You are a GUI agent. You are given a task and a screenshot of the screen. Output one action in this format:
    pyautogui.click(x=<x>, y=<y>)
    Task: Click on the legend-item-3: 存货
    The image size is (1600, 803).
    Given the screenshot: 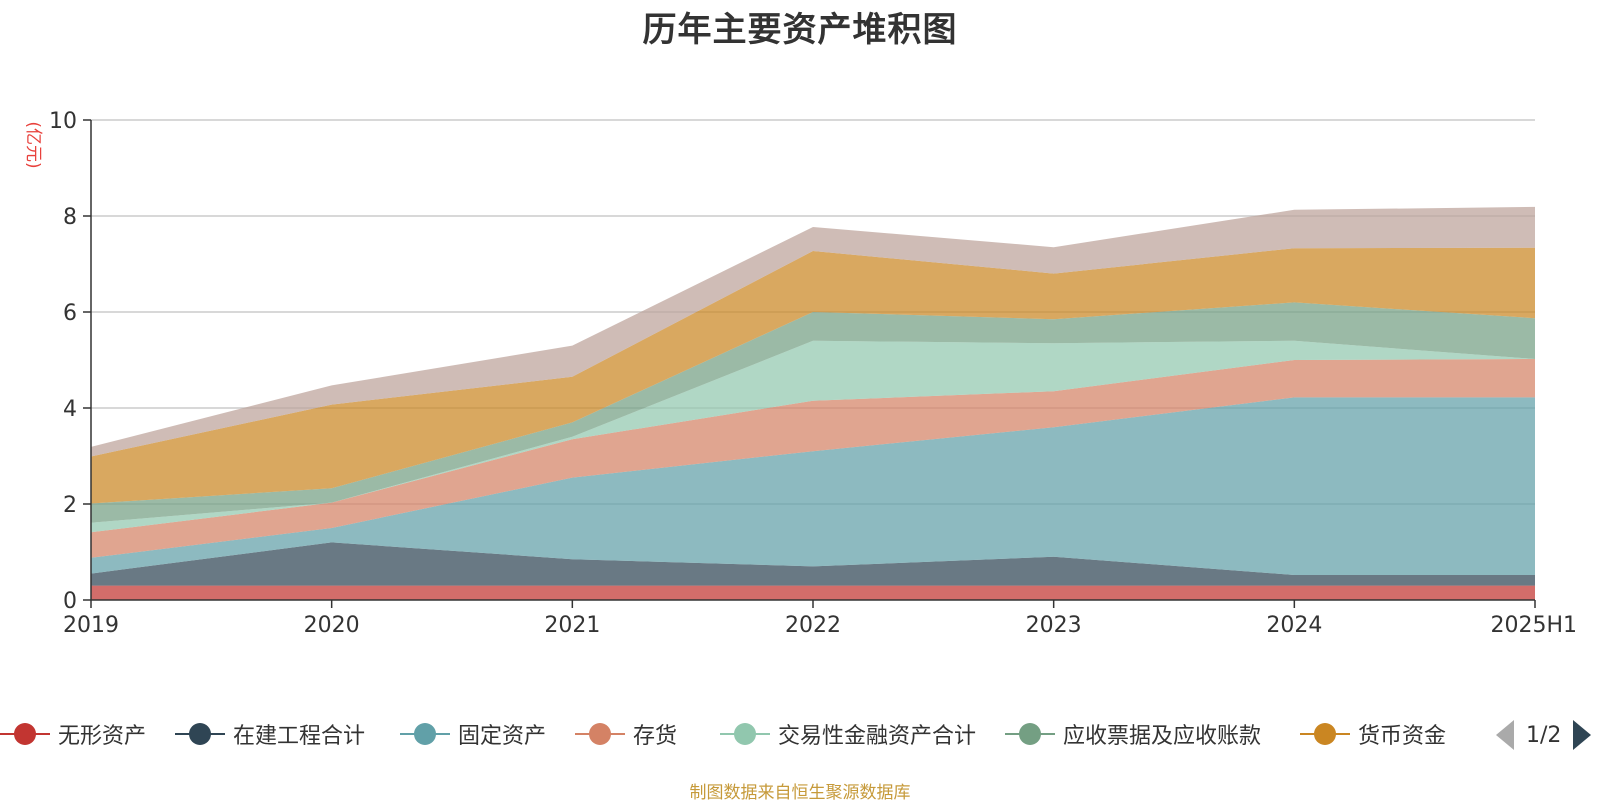 What is the action you would take?
    pyautogui.click(x=626, y=734)
    